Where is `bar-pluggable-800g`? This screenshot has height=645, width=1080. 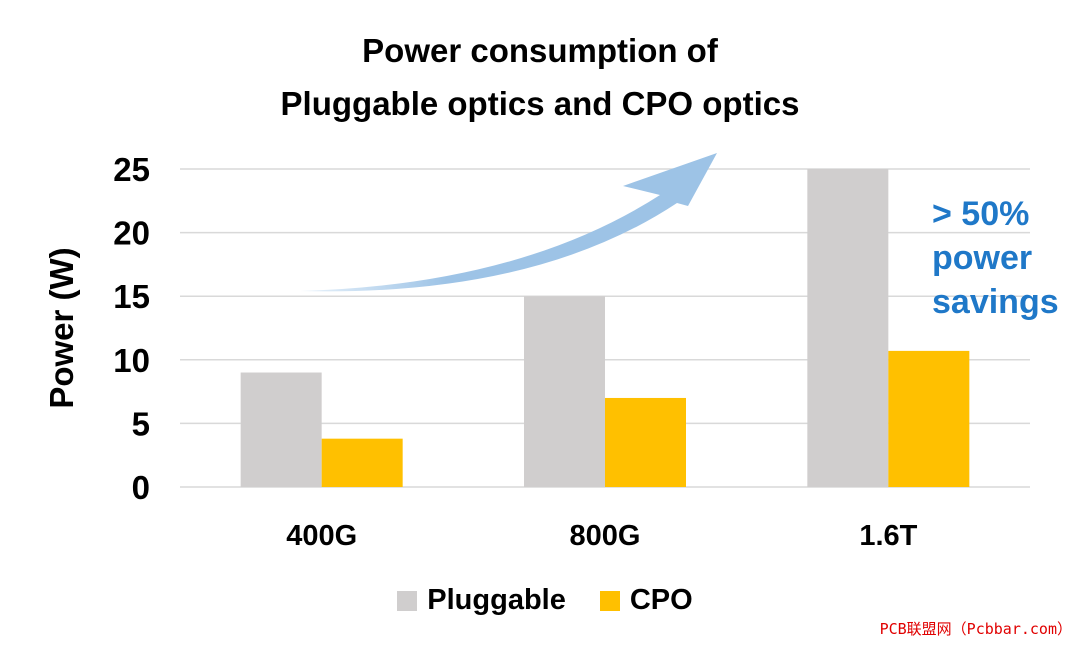 bar-pluggable-800g is located at coordinates (564, 391).